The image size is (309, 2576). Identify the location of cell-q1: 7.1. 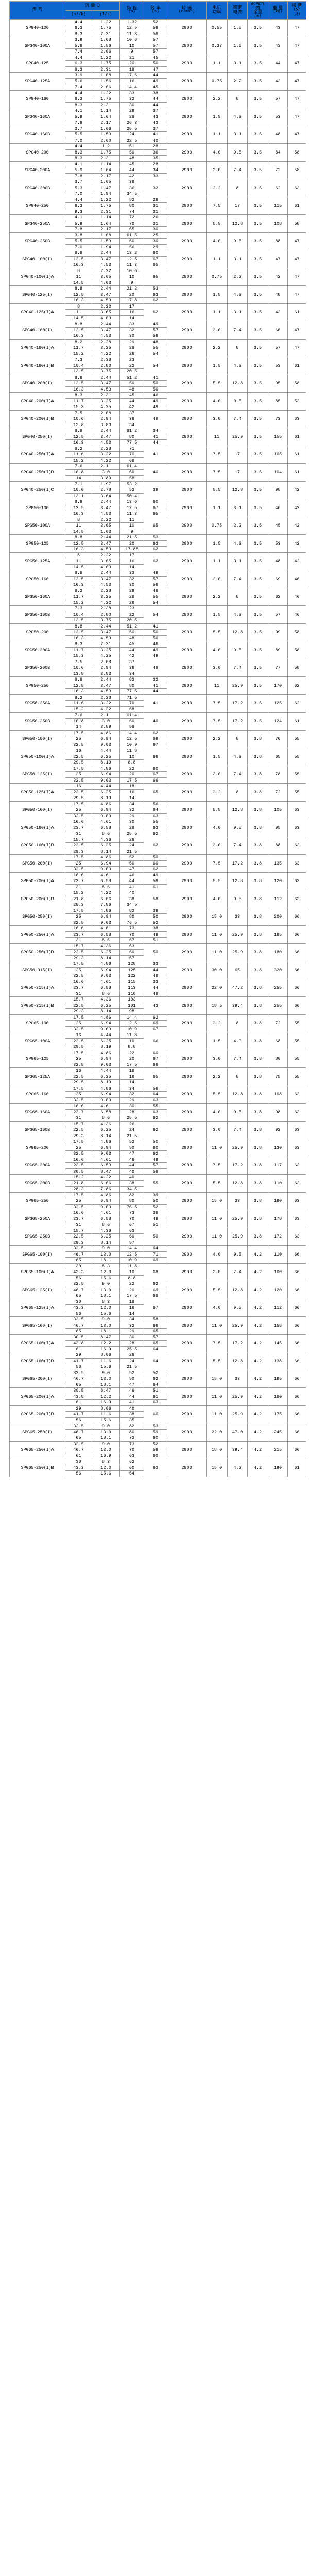
(78, 485).